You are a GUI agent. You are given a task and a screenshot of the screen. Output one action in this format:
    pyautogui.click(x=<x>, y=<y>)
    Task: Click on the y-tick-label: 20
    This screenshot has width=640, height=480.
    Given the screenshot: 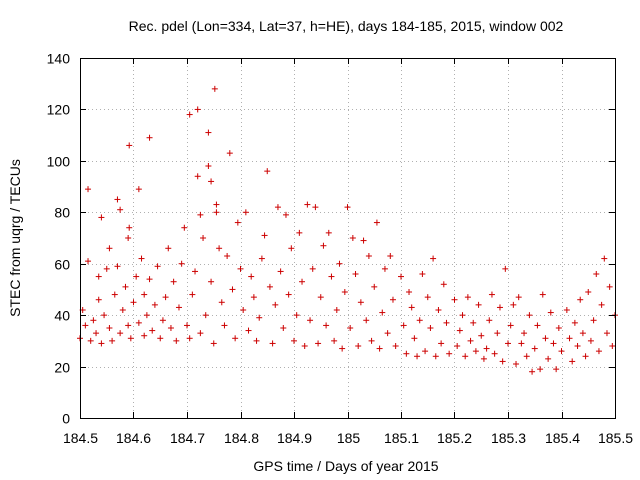 What is the action you would take?
    pyautogui.click(x=62, y=368)
    